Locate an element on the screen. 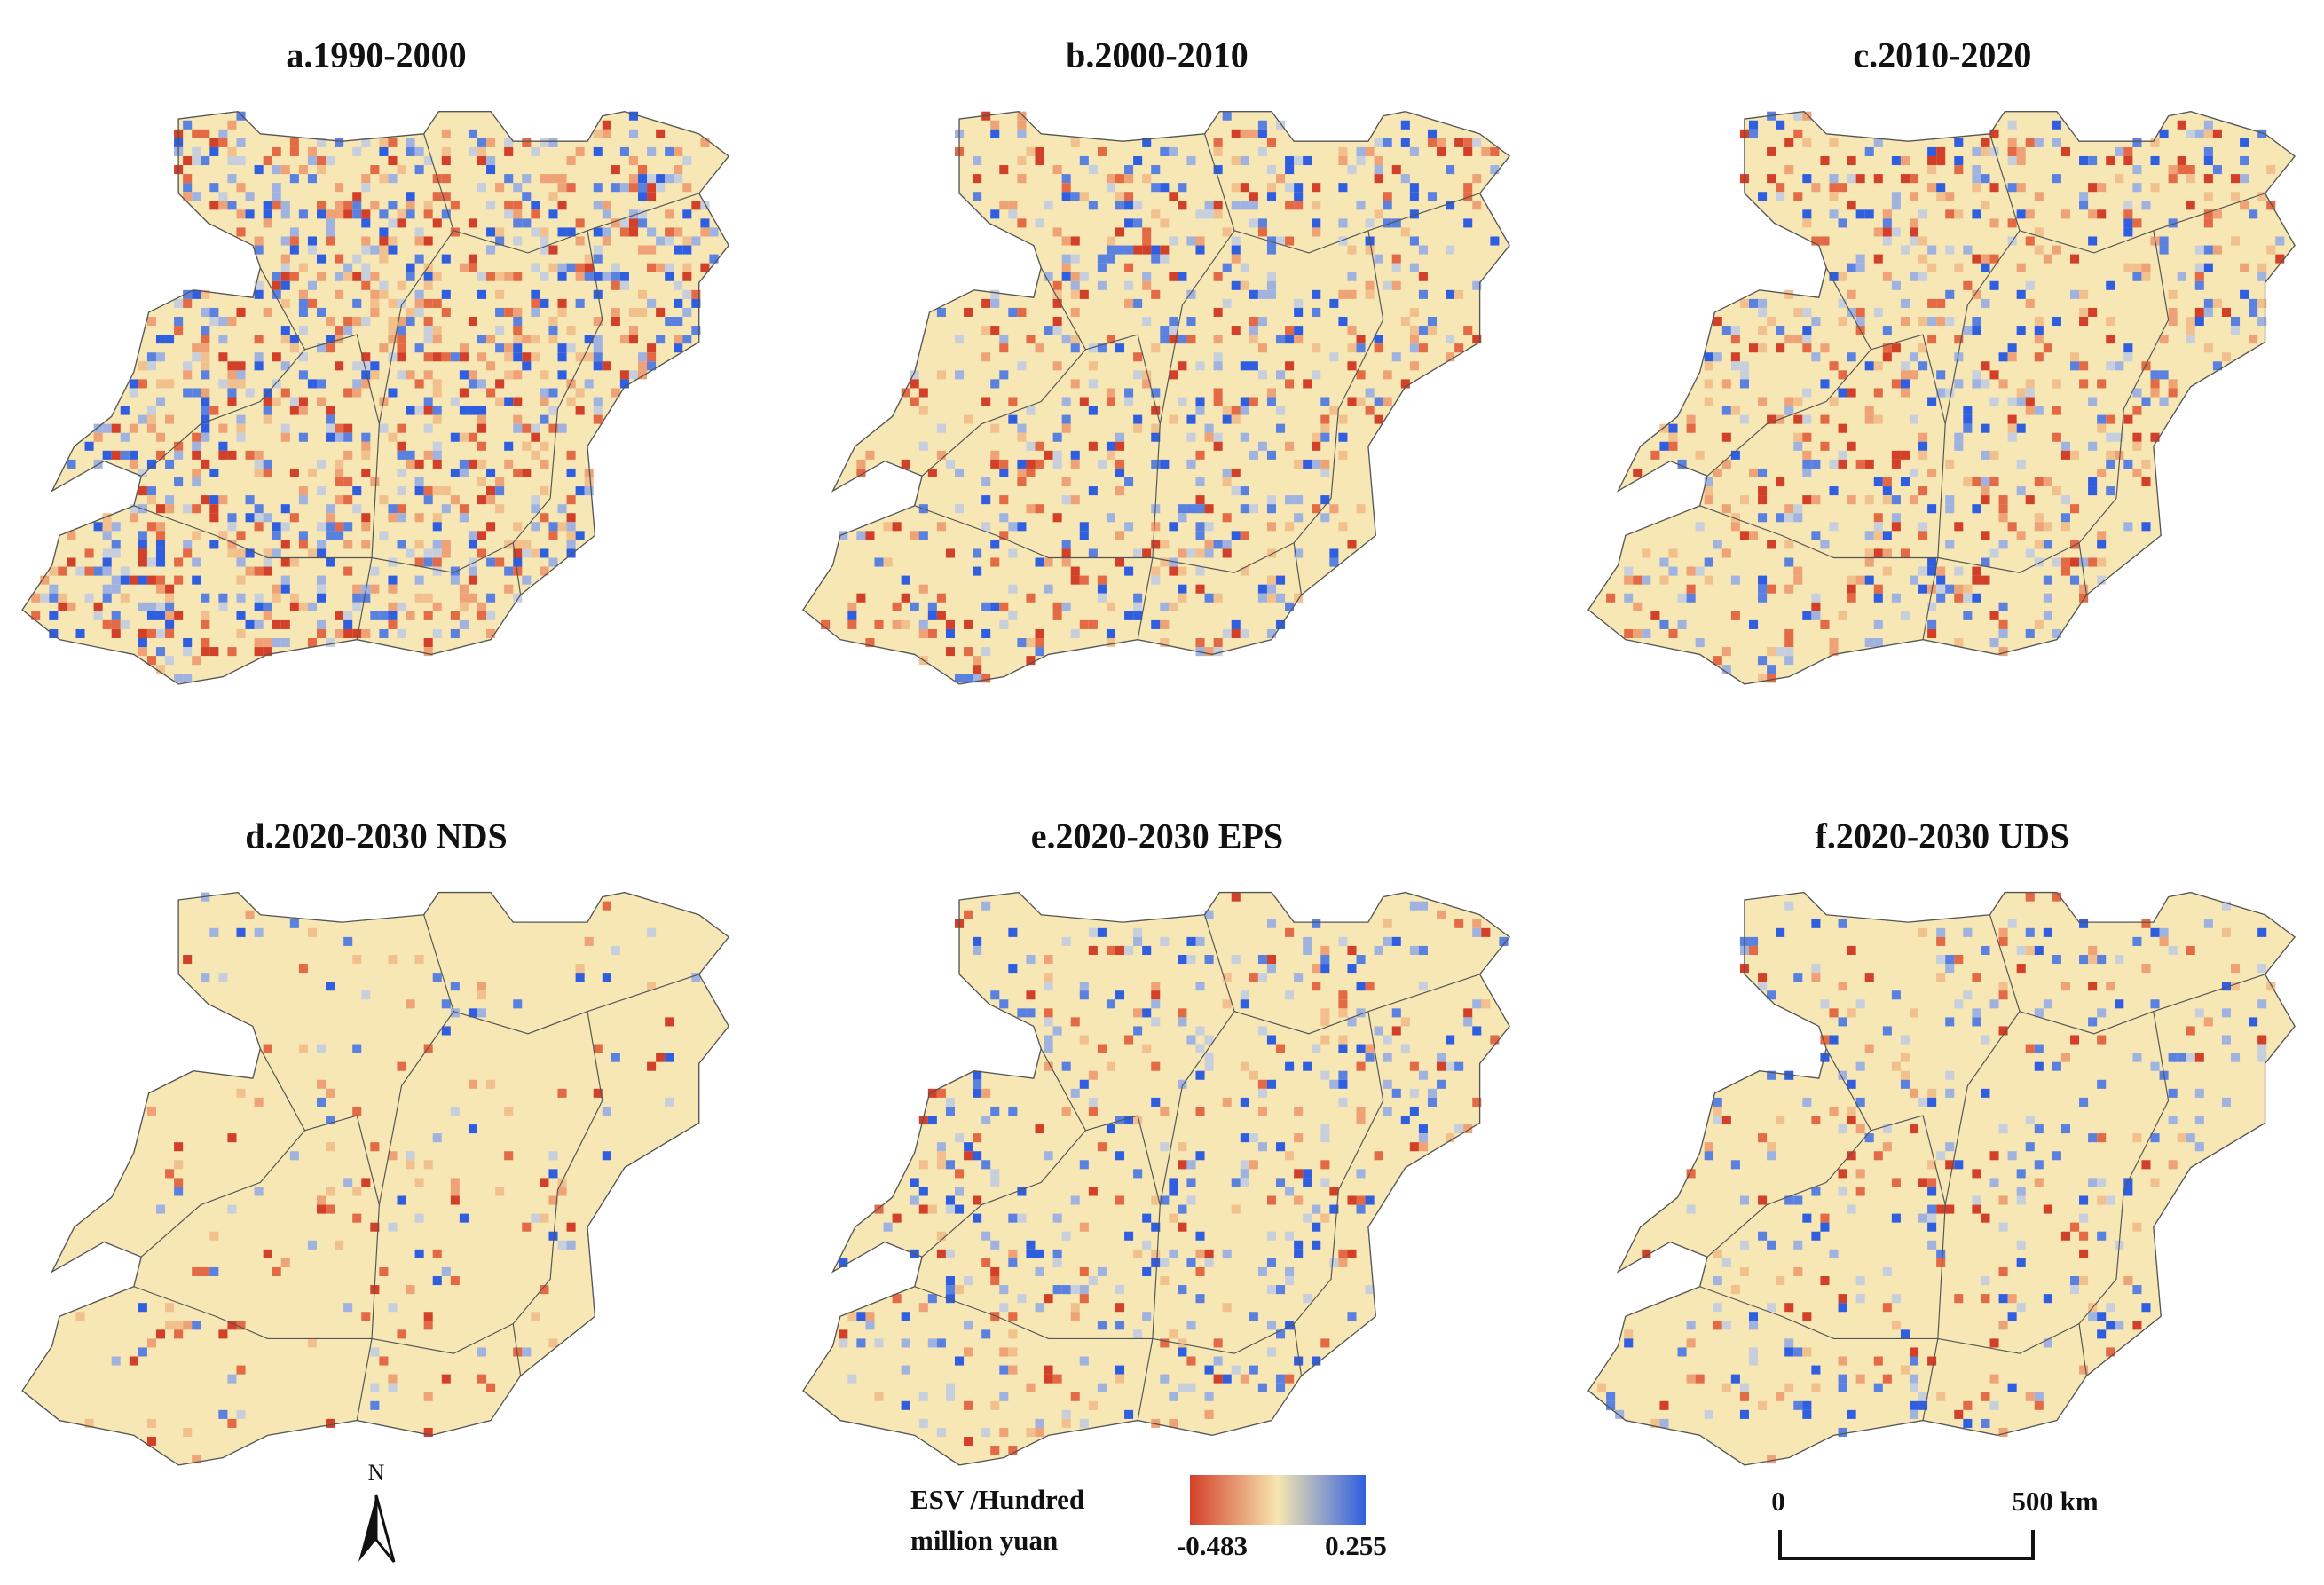 This screenshot has width=2324, height=1585. legend: ESV /Hundred million yuan -0.483 0.255 is located at coordinates (1148, 1518).